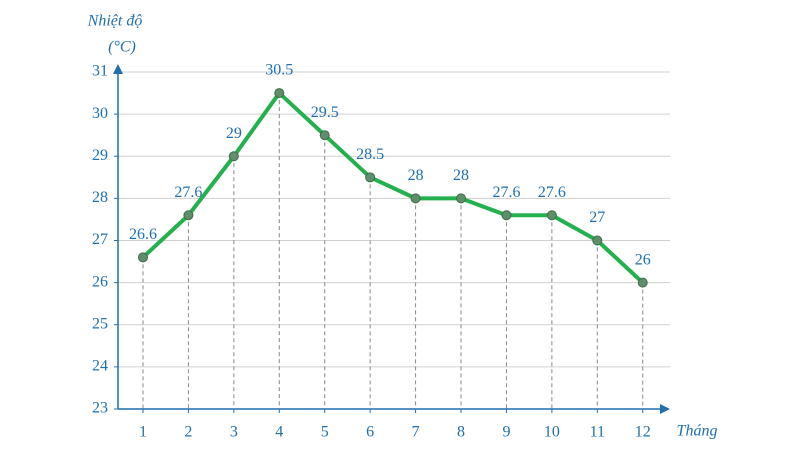  What do you see at coordinates (100, 197) in the screenshot?
I see `y-tick-label: 28` at bounding box center [100, 197].